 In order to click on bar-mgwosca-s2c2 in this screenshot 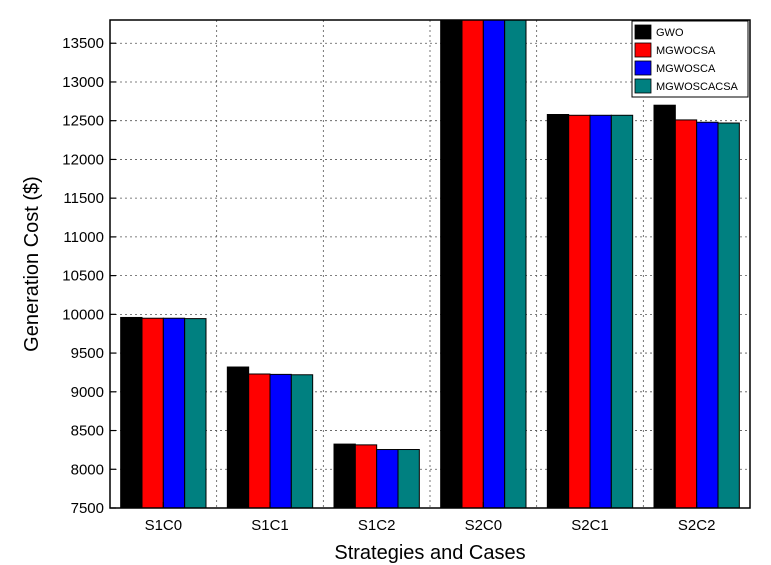, I will do `click(707, 315)`.